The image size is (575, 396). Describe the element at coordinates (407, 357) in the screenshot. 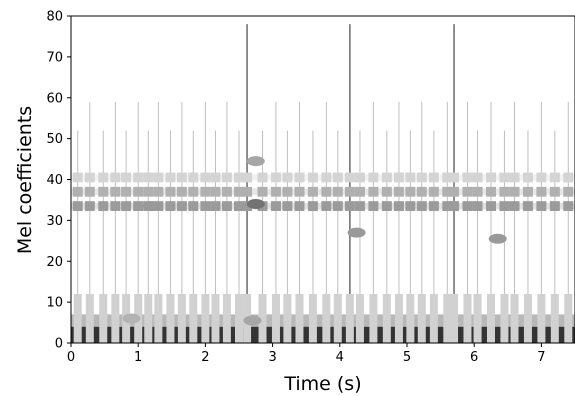

I see `x-tick-label: 5` at that location.